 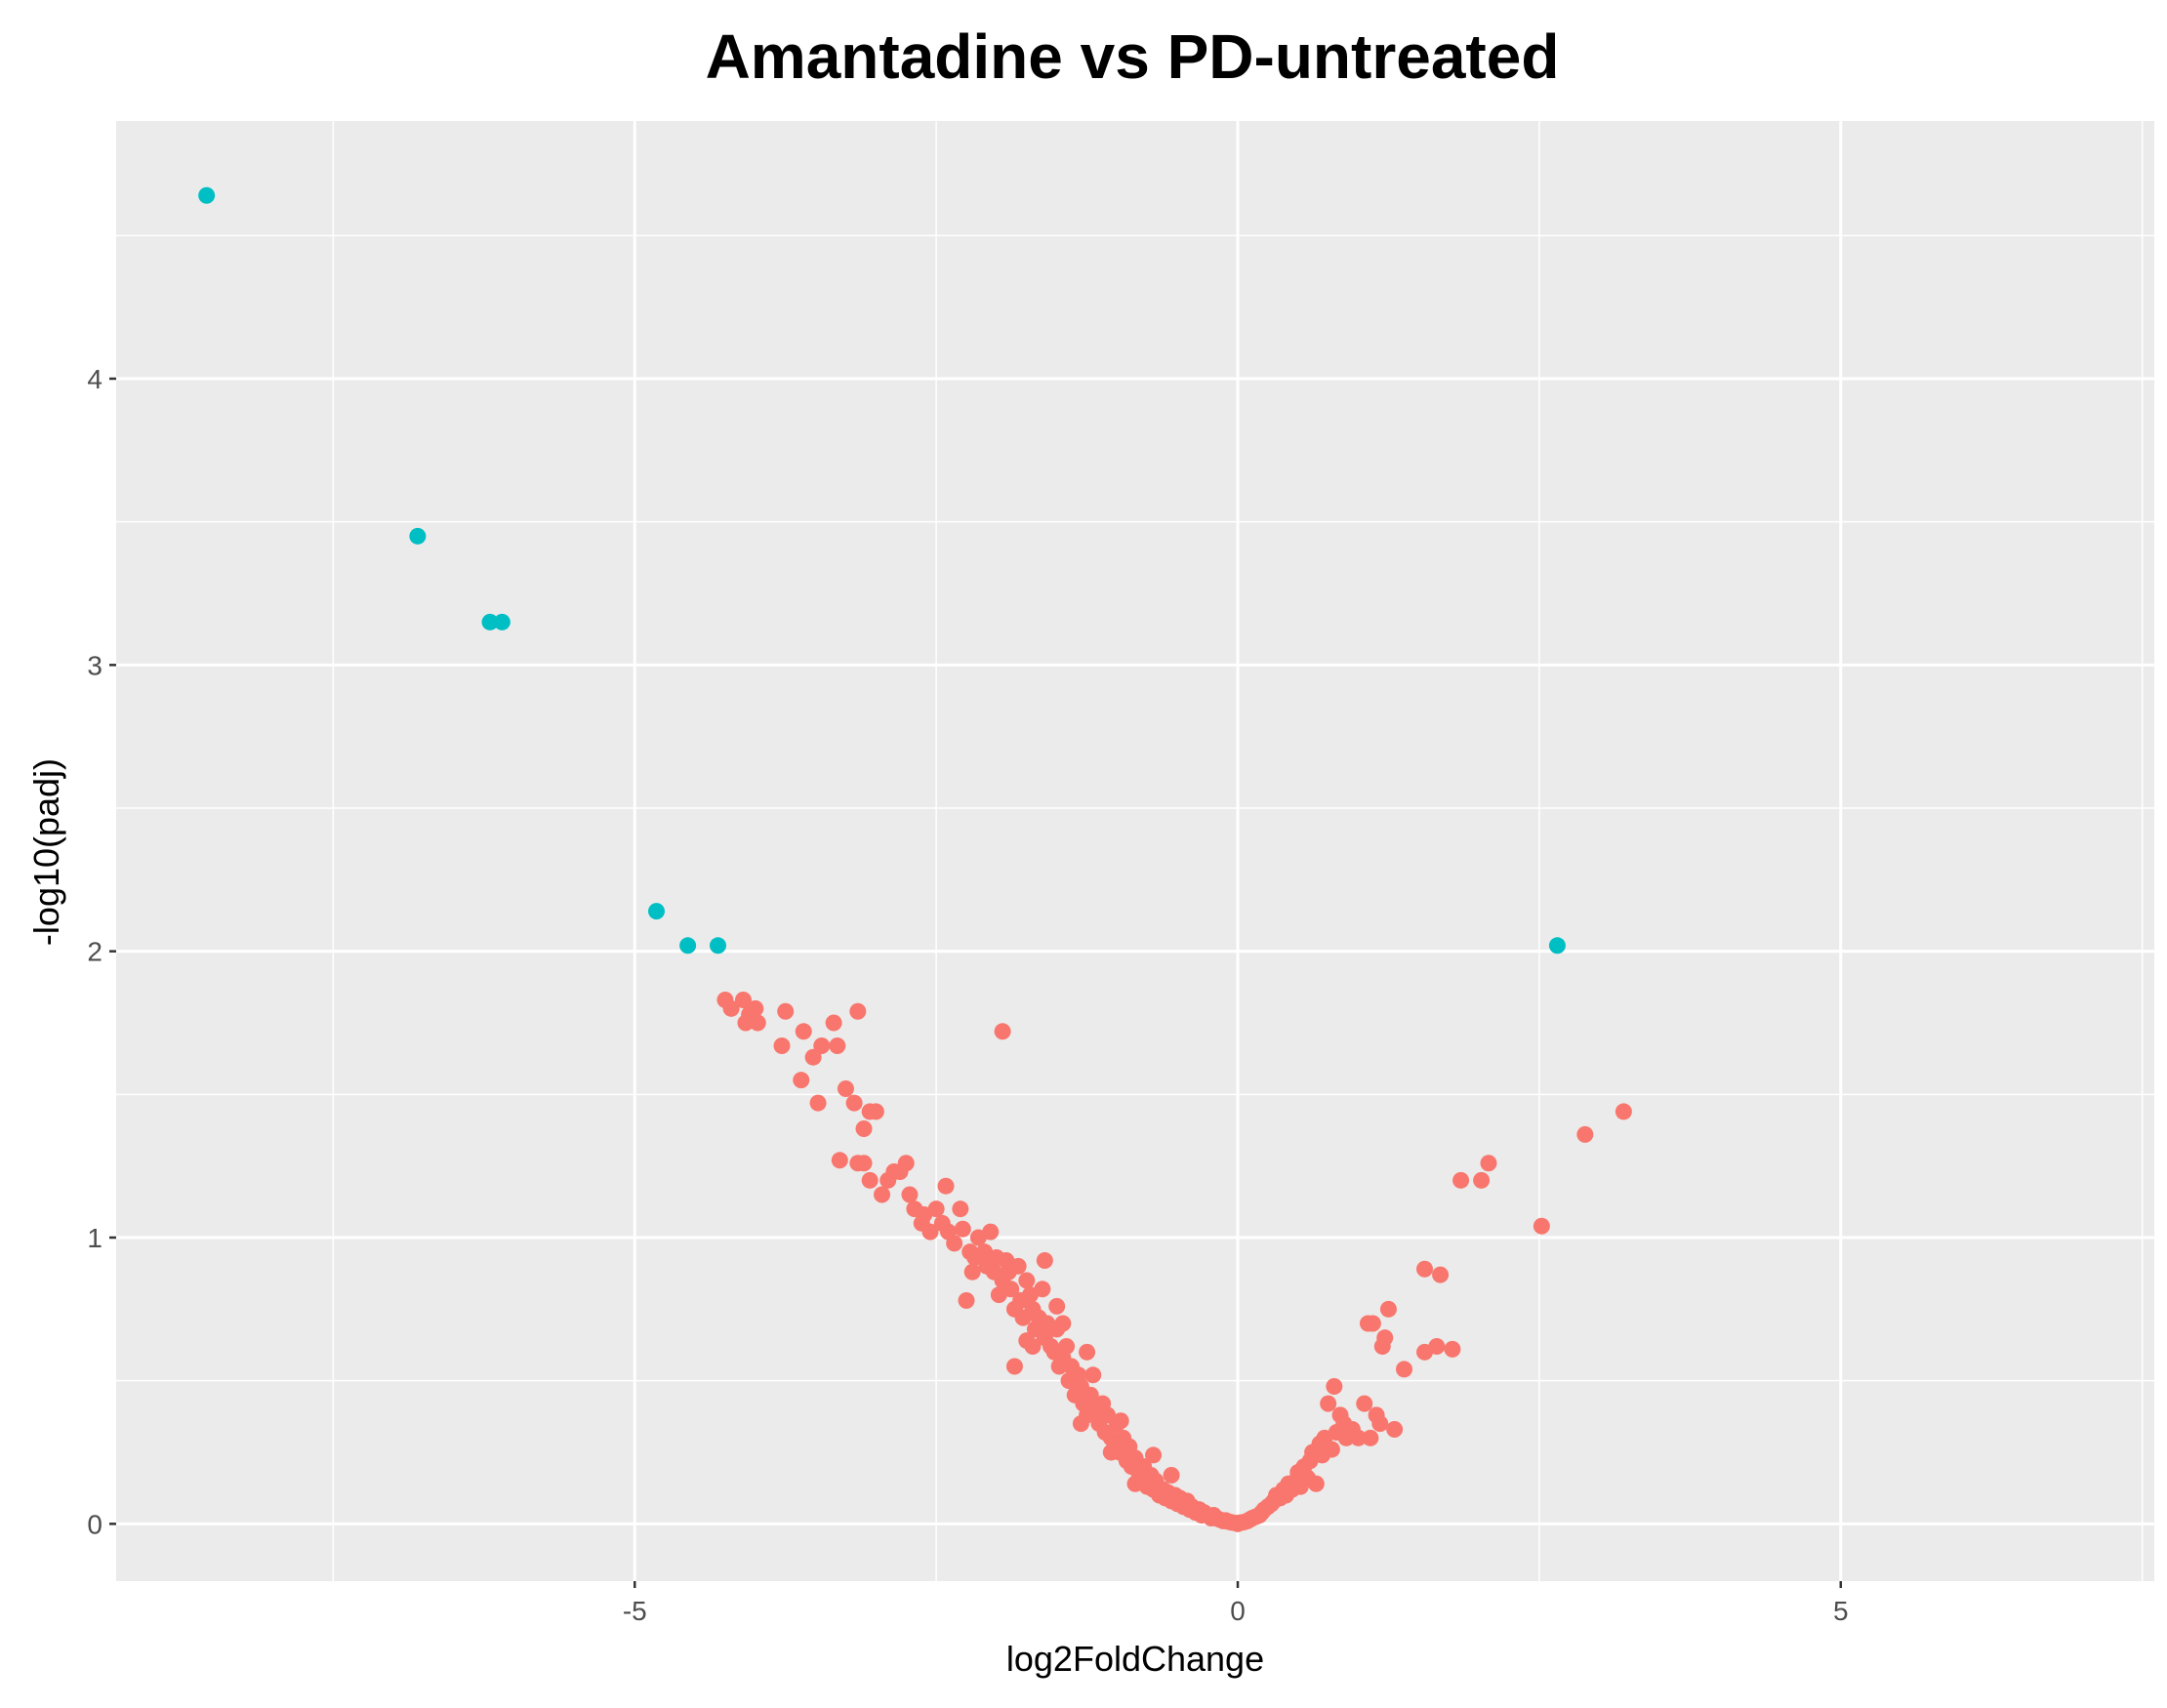 I want to click on y-tick-label: 4, so click(x=94, y=379).